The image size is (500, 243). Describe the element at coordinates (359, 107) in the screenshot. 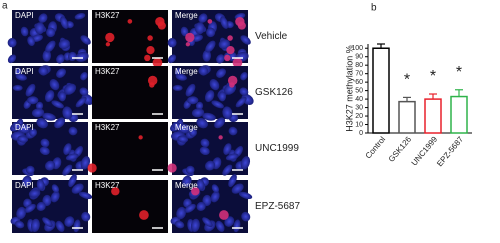

I see `y-tick-label: 30` at that location.